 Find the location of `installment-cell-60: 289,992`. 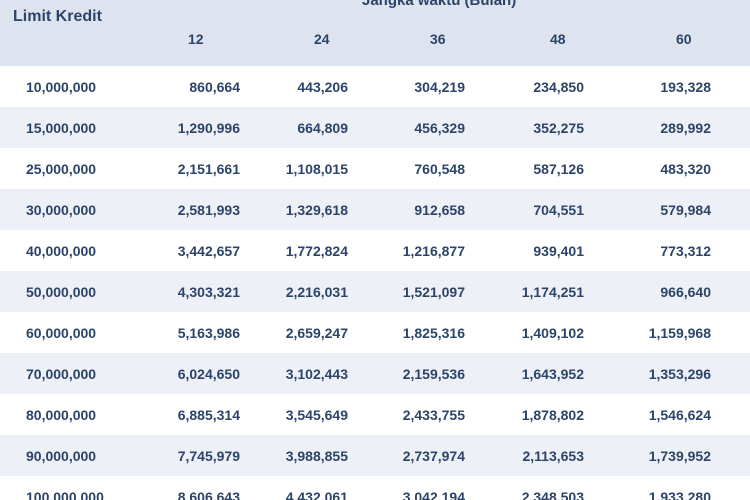

installment-cell-60: 289,992 is located at coordinates (685, 128).